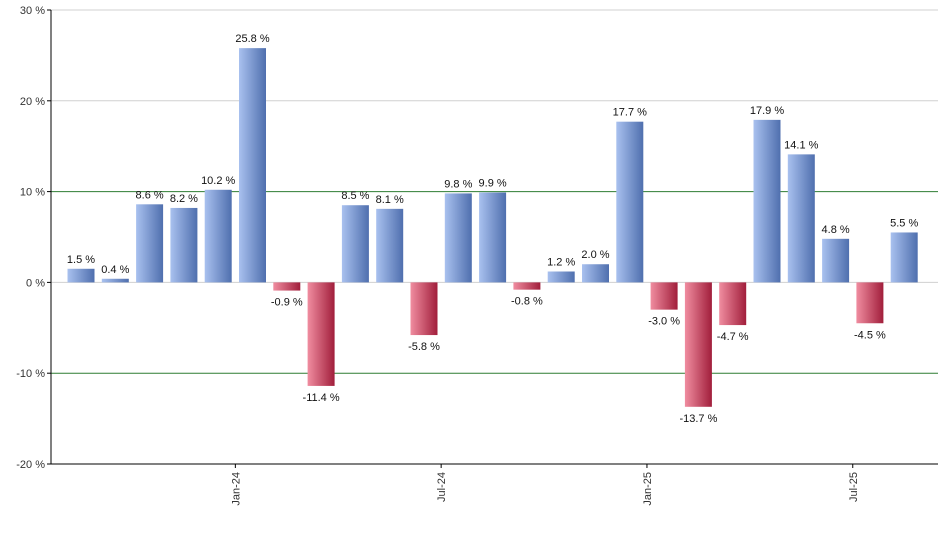  I want to click on y-tick-label: 30 %, so click(32, 11).